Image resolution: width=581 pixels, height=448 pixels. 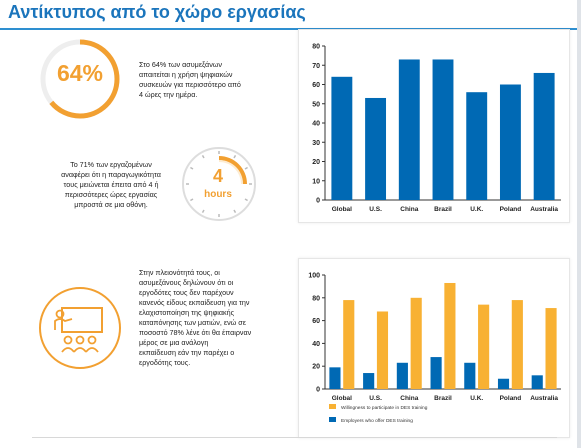 I want to click on clock-icon, so click(x=219, y=184).